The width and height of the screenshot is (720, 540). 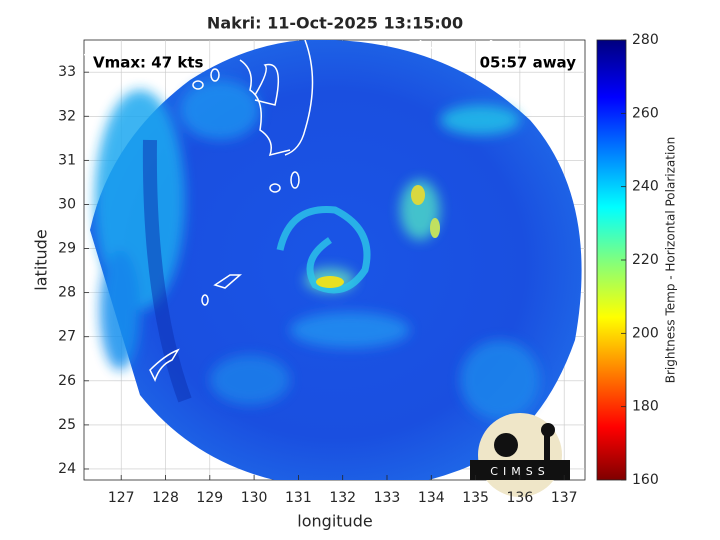 I want to click on vmax-label: Vmax: 47 kts, so click(x=148, y=63).